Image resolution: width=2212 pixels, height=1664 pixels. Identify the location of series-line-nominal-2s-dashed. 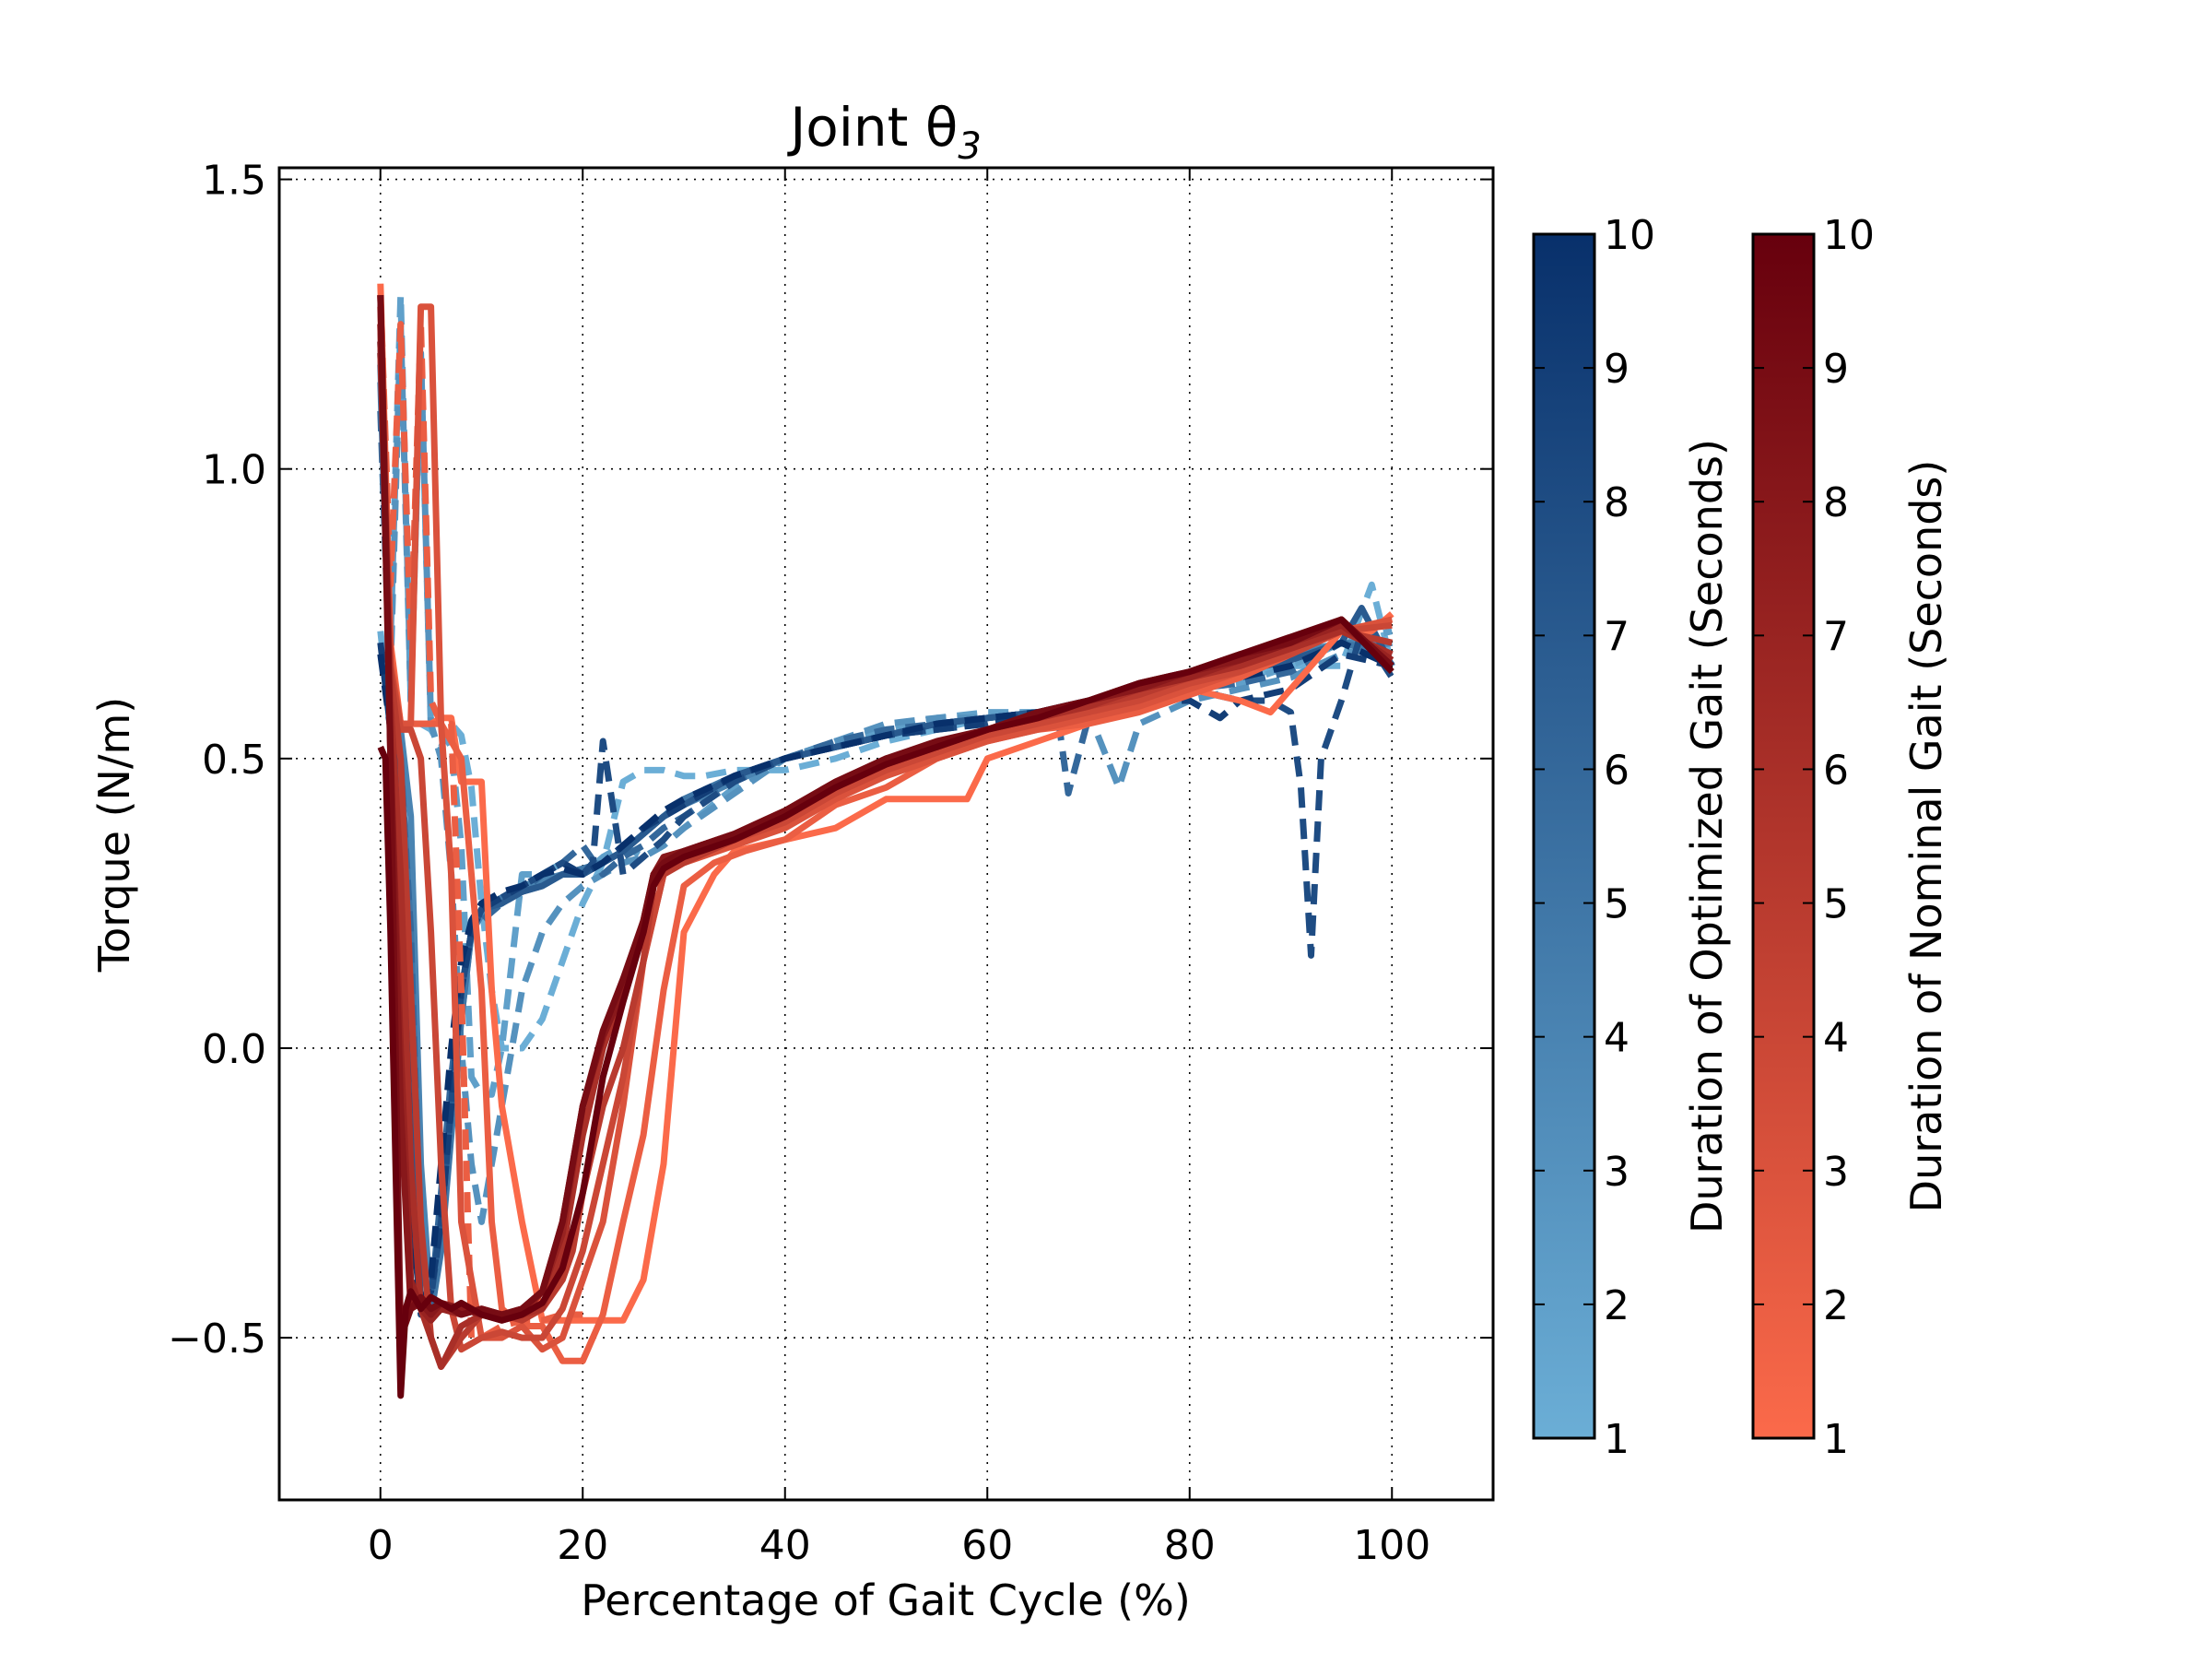
(480, 818).